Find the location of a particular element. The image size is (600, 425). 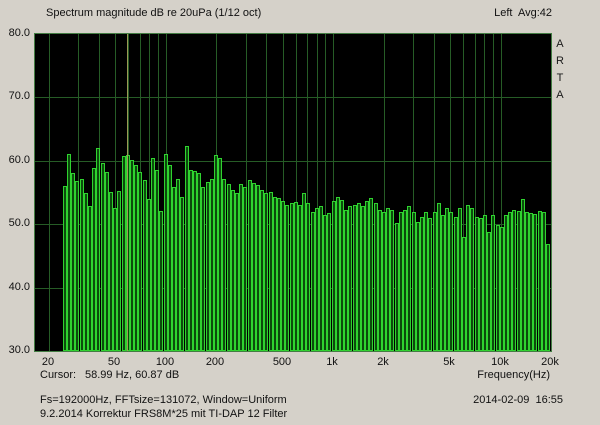

arta-logo: A R T A is located at coordinates (560, 70).